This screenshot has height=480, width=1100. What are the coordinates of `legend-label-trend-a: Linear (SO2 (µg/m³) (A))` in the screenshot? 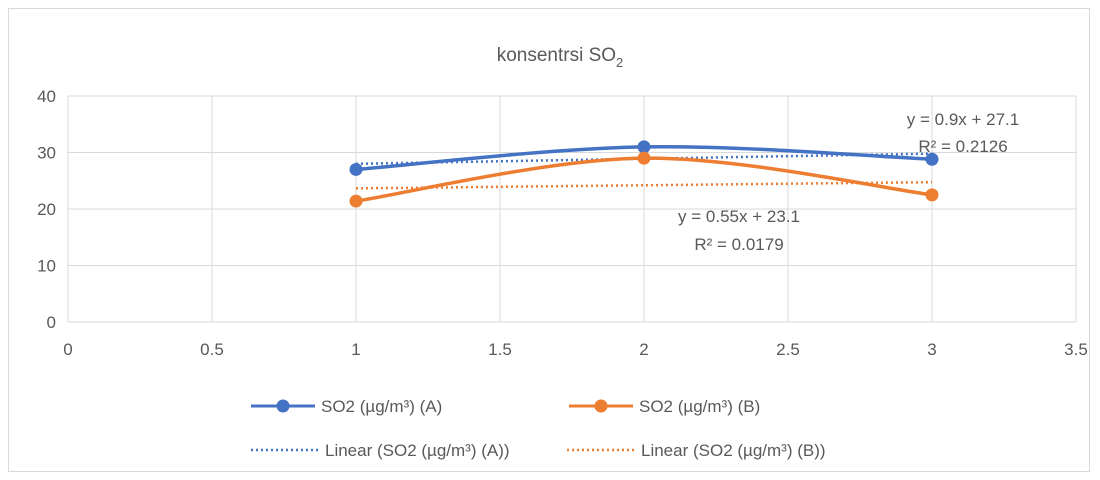 It's located at (417, 450).